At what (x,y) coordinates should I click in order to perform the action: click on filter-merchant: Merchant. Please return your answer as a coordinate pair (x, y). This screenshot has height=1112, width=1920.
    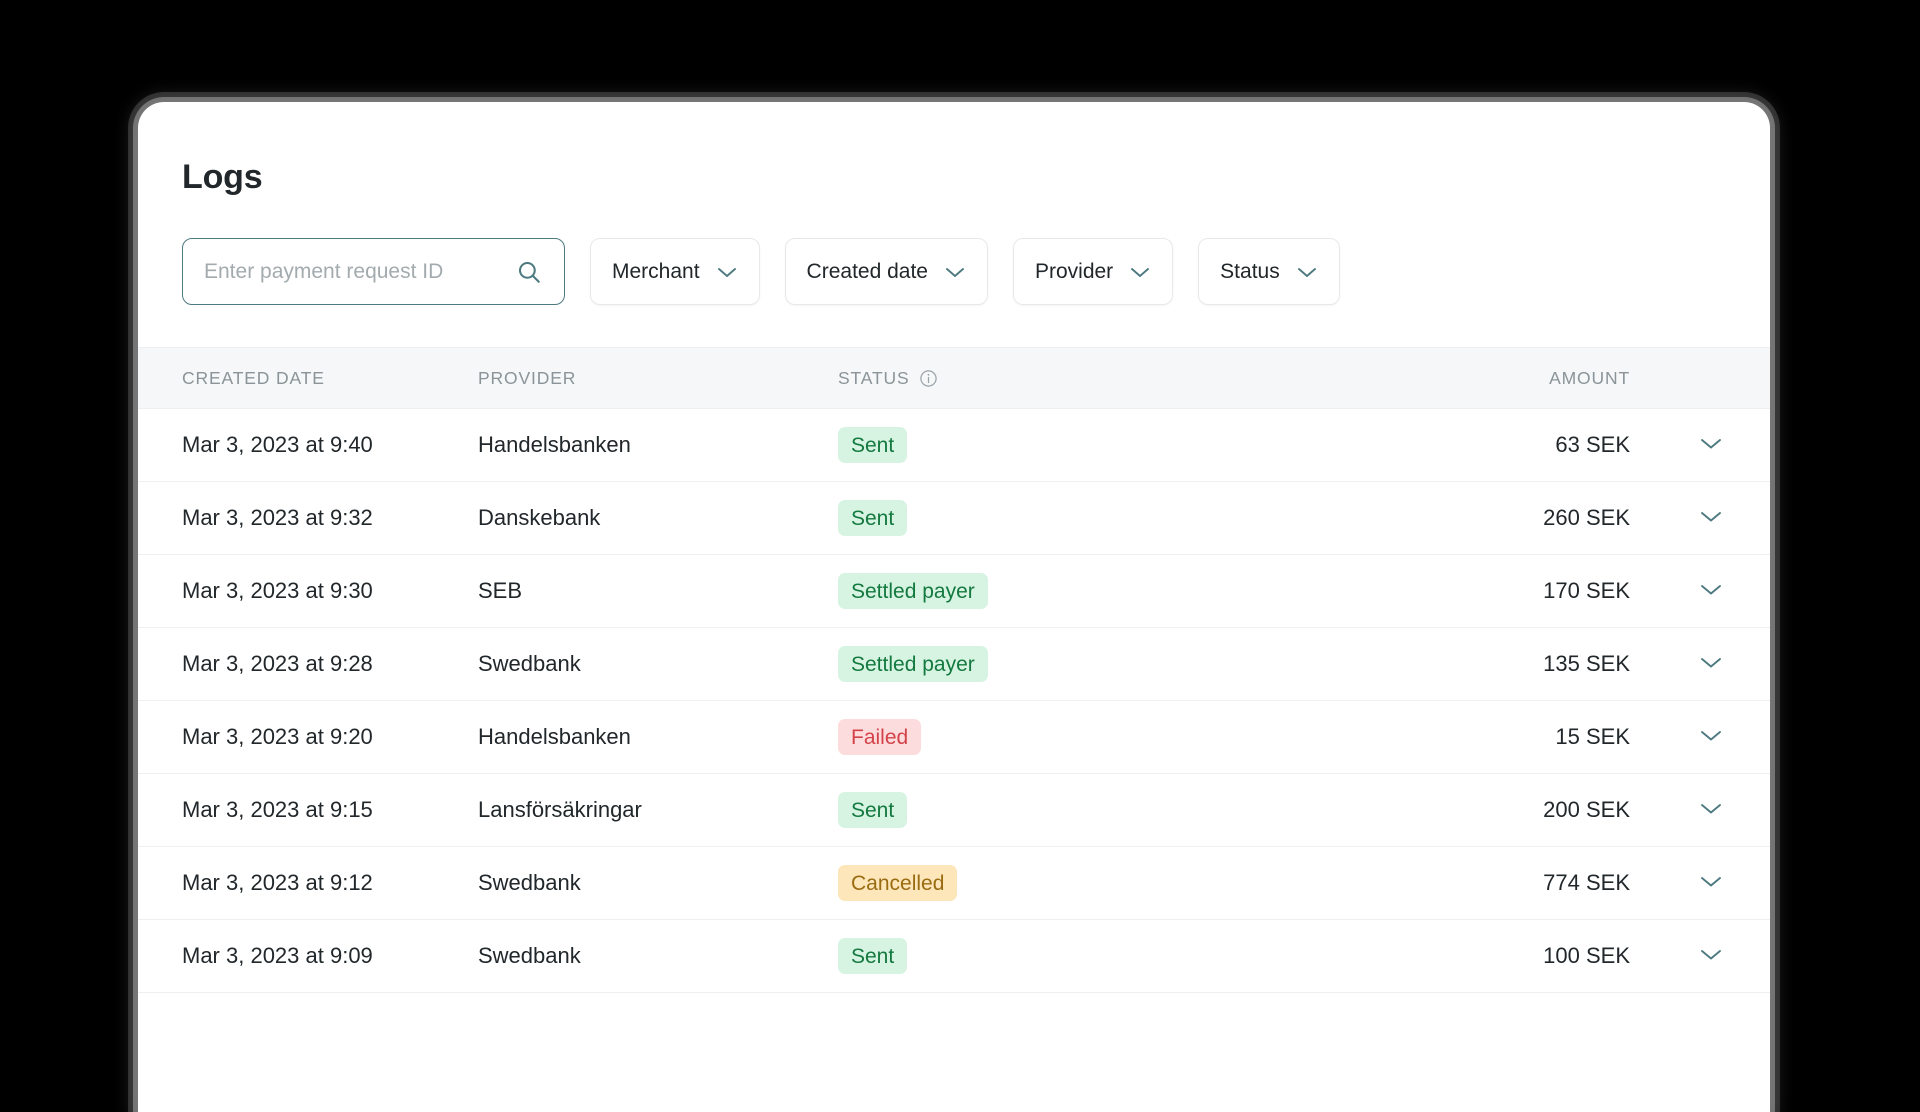
    Looking at the image, I should click on (675, 271).